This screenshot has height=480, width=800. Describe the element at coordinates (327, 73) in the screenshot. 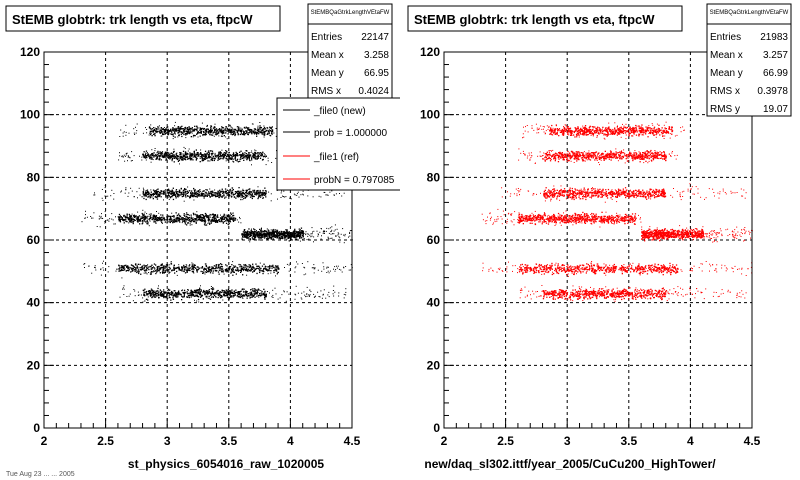

I see `stats-label-mean-y: Mean y` at that location.